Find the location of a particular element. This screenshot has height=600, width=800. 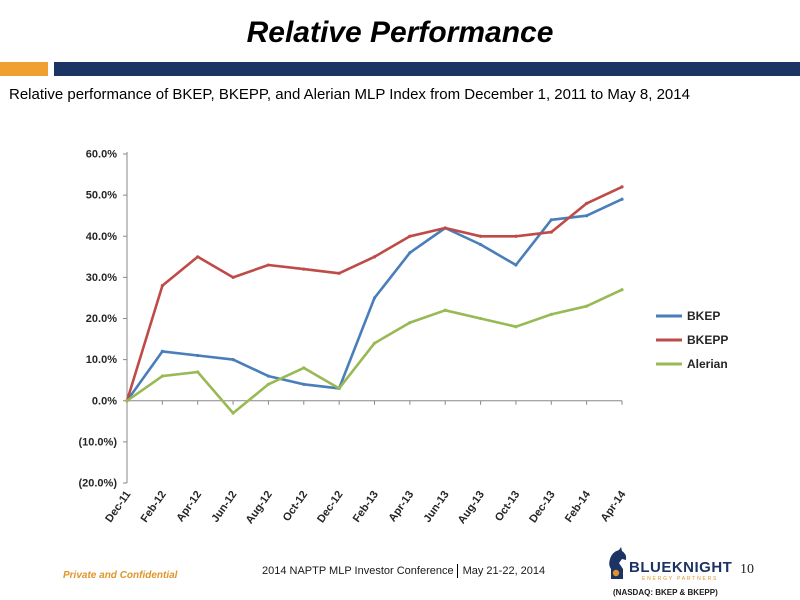

y-tick-label: 30.0% is located at coordinates (101, 278).